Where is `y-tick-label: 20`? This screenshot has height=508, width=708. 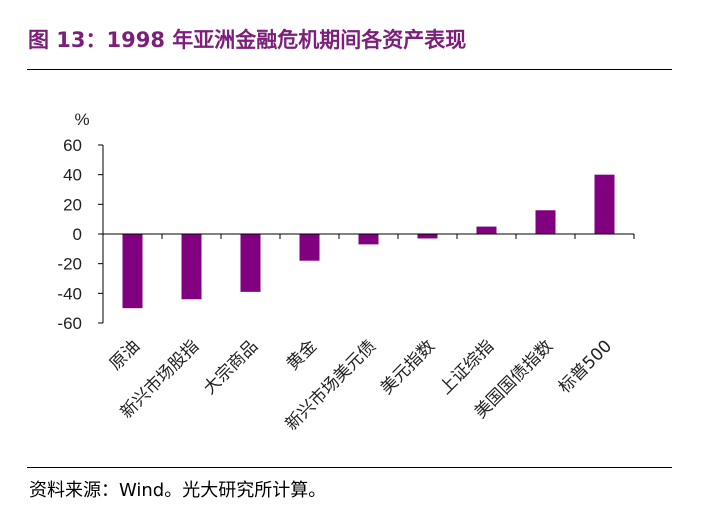
y-tick-label: 20 is located at coordinates (72, 204).